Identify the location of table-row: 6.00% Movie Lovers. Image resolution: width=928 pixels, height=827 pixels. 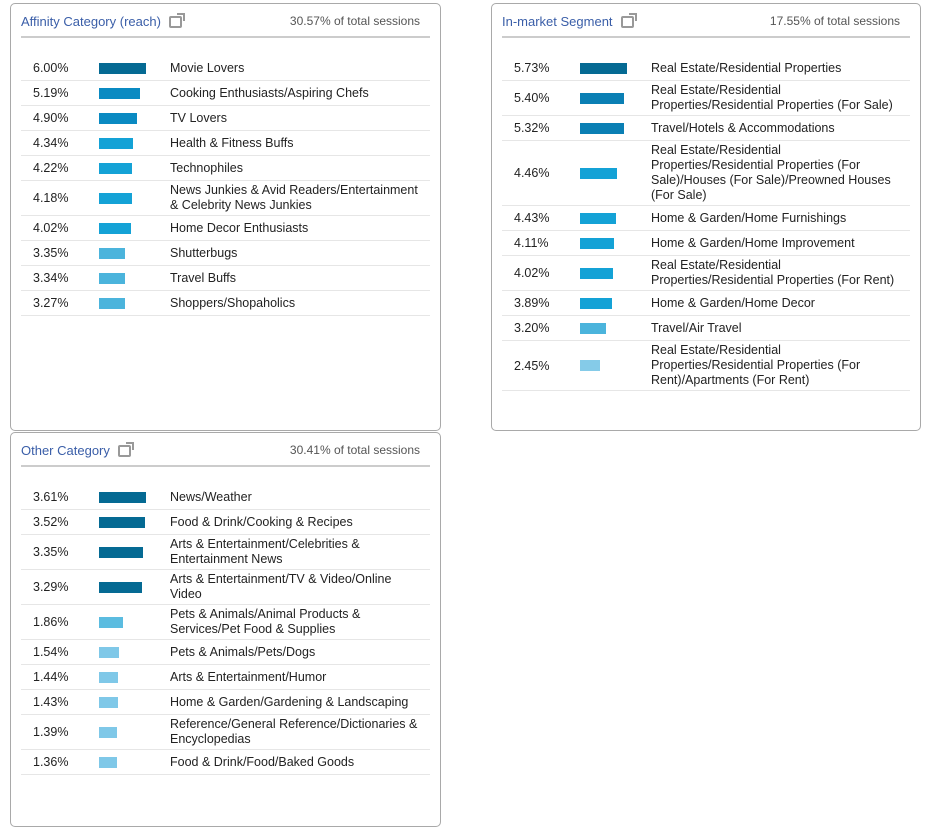
(225, 68).